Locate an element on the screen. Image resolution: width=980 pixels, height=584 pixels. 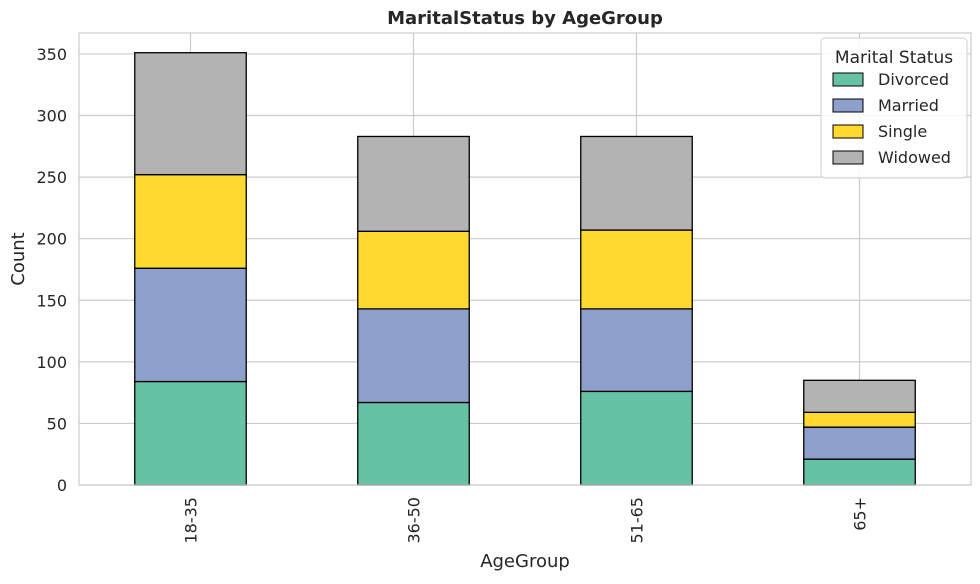
legend-label-widowed: Widowed is located at coordinates (914, 157).